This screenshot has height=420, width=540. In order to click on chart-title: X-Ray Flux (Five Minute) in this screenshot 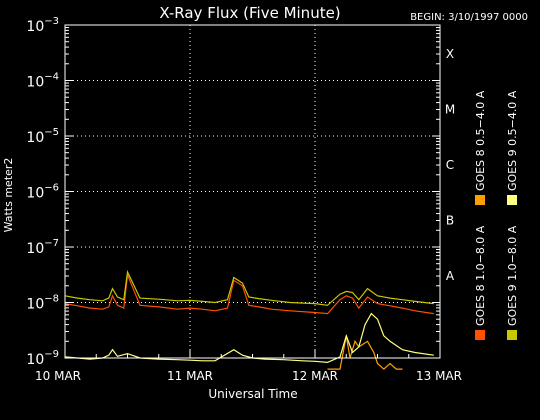, I will do `click(249, 13)`.